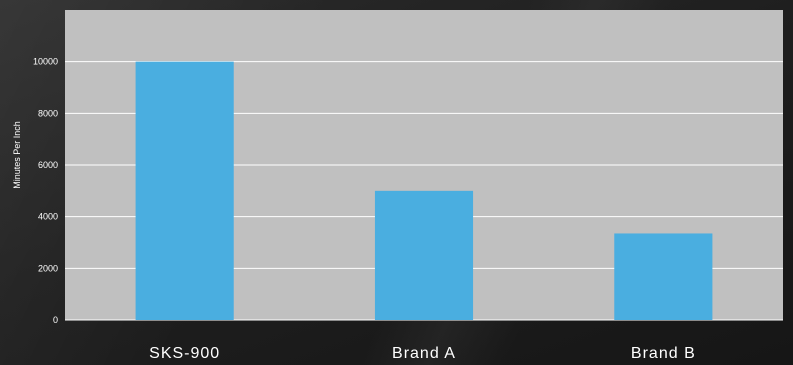  Describe the element at coordinates (48, 268) in the screenshot. I see `y-tick-label: 2000` at that location.